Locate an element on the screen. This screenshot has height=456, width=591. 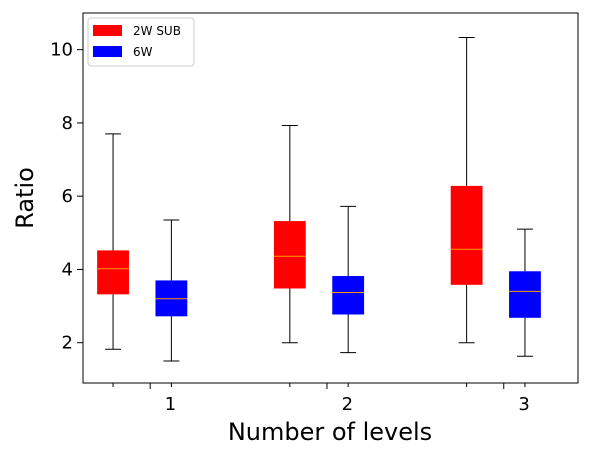
y-tick-label: 10 is located at coordinates (61, 50).